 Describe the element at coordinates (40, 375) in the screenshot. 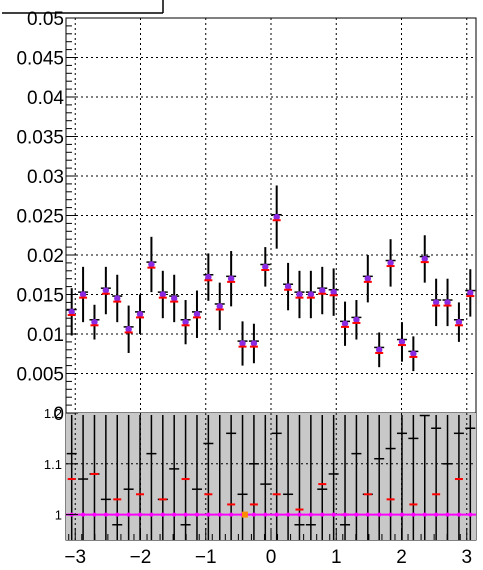

I see `main-y-tick-label: 0.005` at that location.